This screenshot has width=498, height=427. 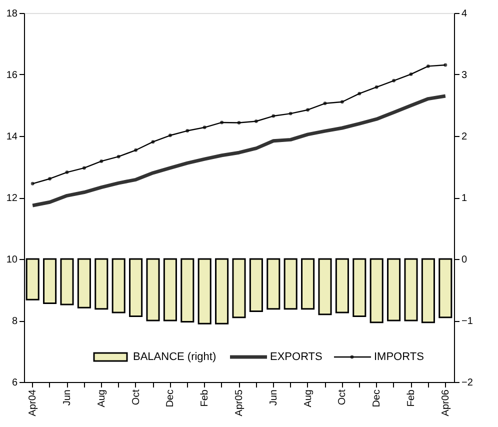 What do you see at coordinates (174, 357) in the screenshot?
I see `legend-label: BALANCE (right)` at bounding box center [174, 357].